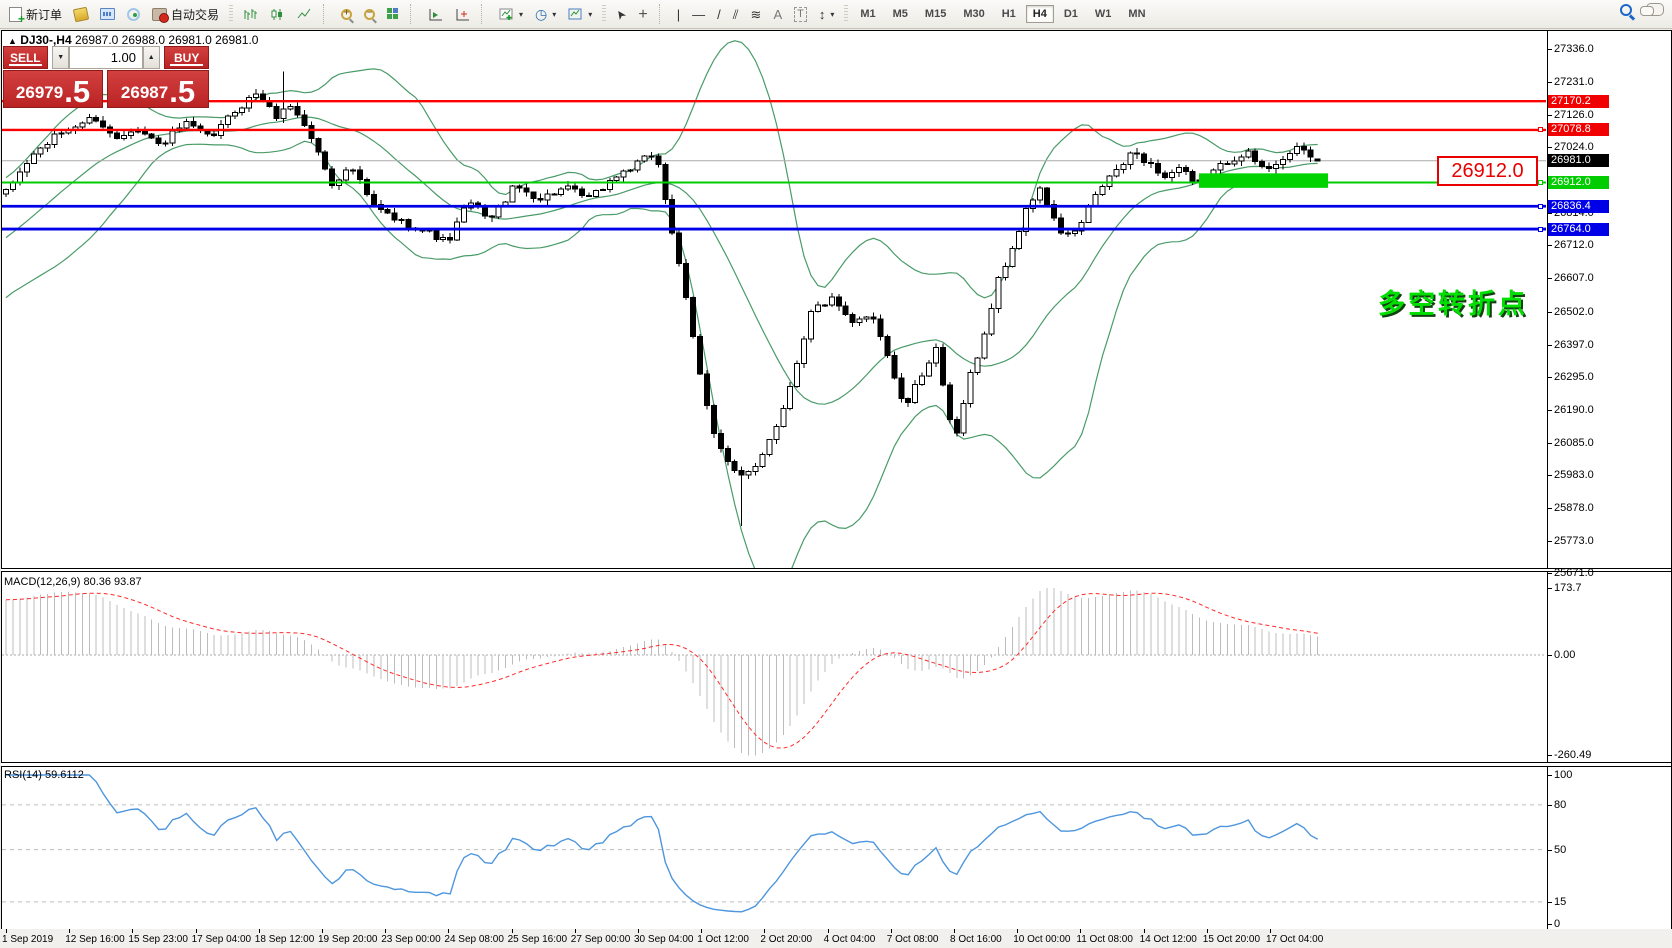  I want to click on timeframe-button-h4: H4, so click(1039, 14).